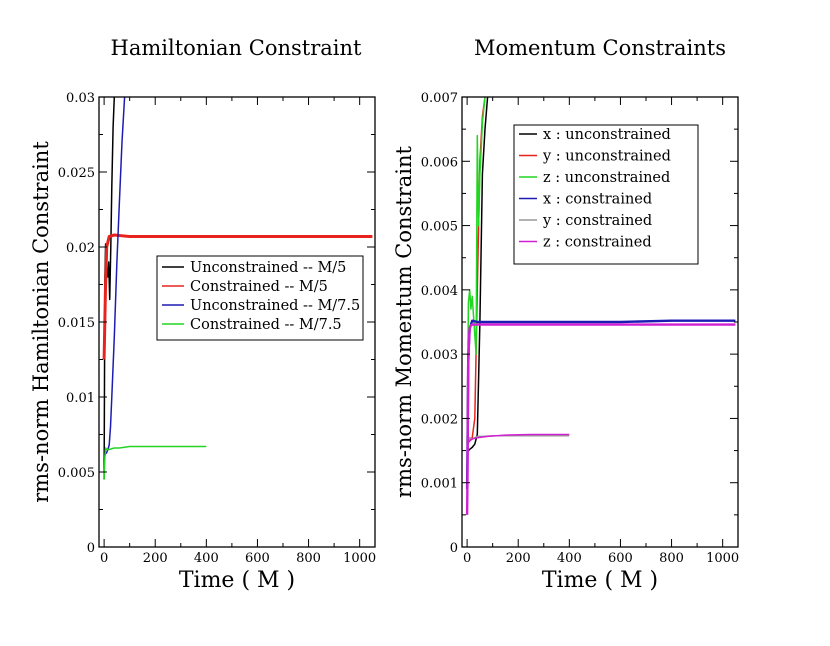  What do you see at coordinates (80, 248) in the screenshot?
I see `y-tick-label: 0.02` at bounding box center [80, 248].